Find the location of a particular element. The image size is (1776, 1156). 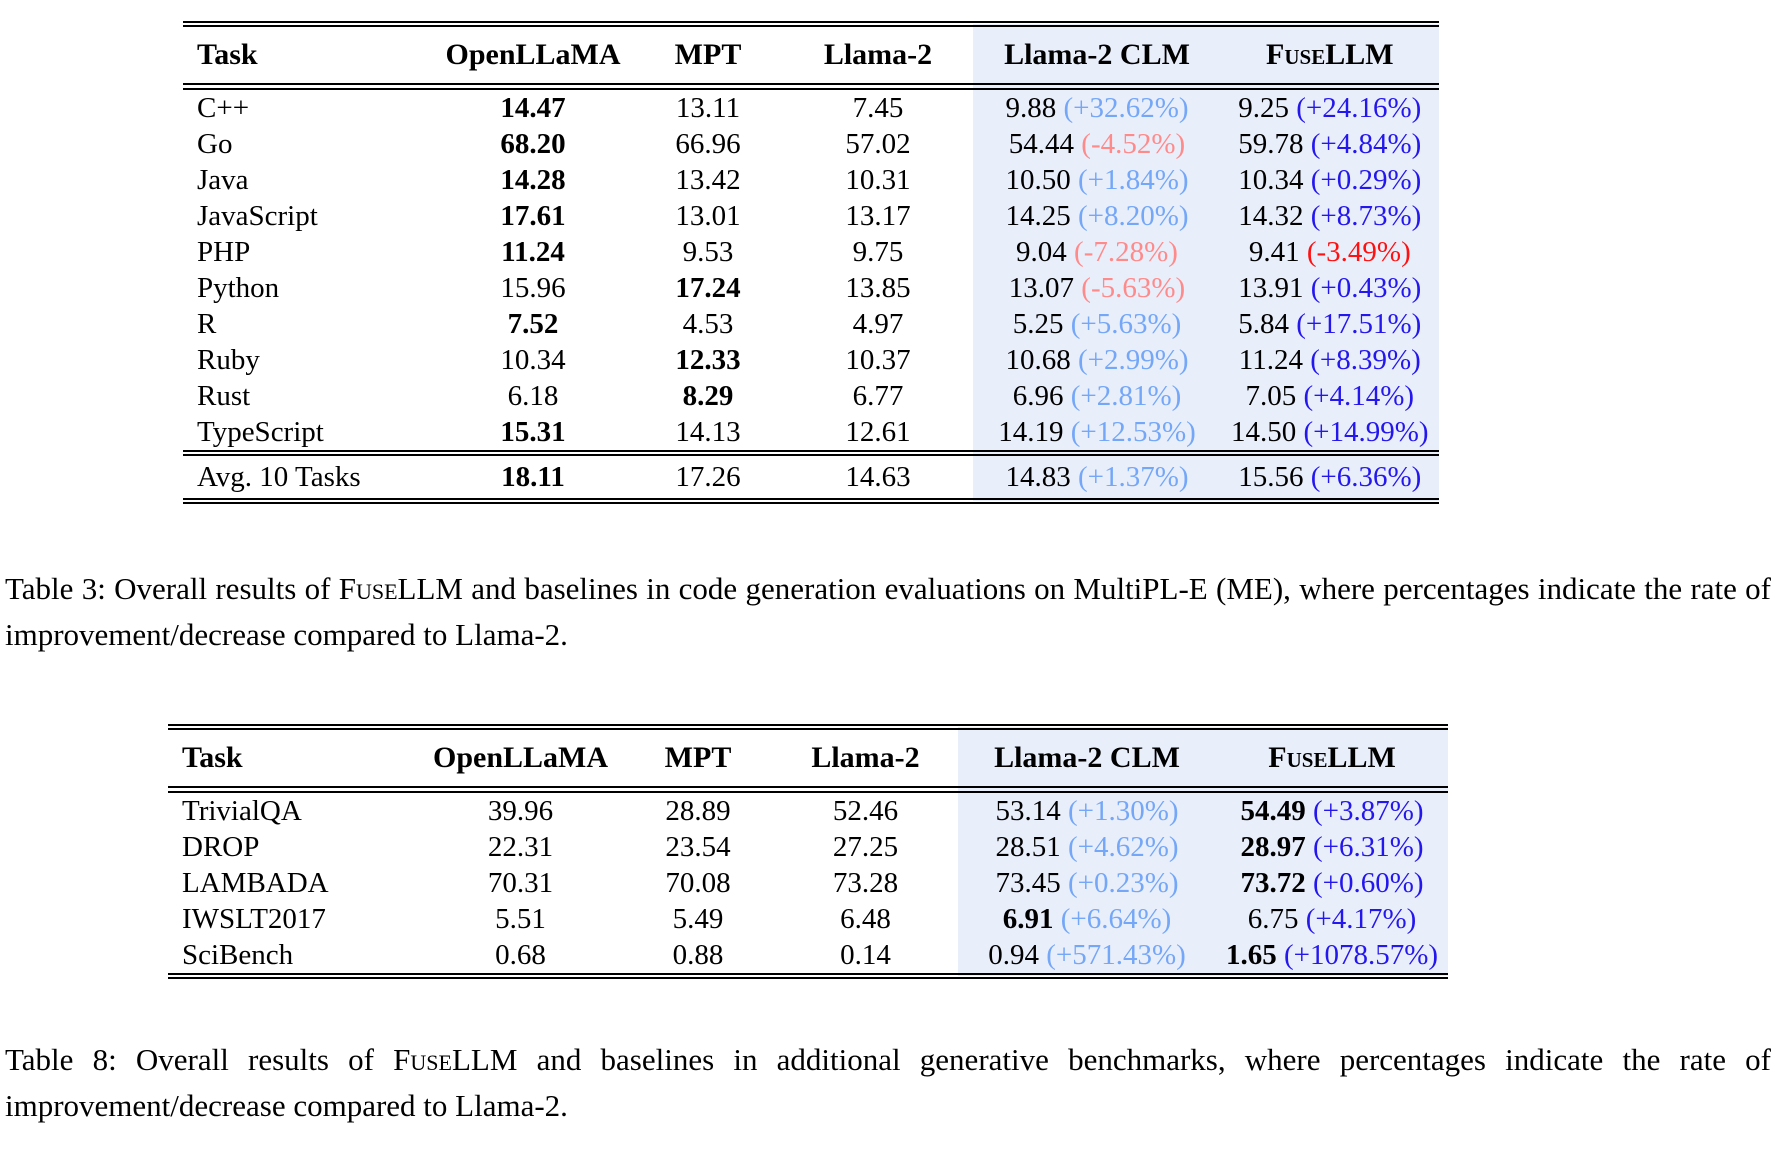

delta-percent: (+8.39%) is located at coordinates (1365, 359).